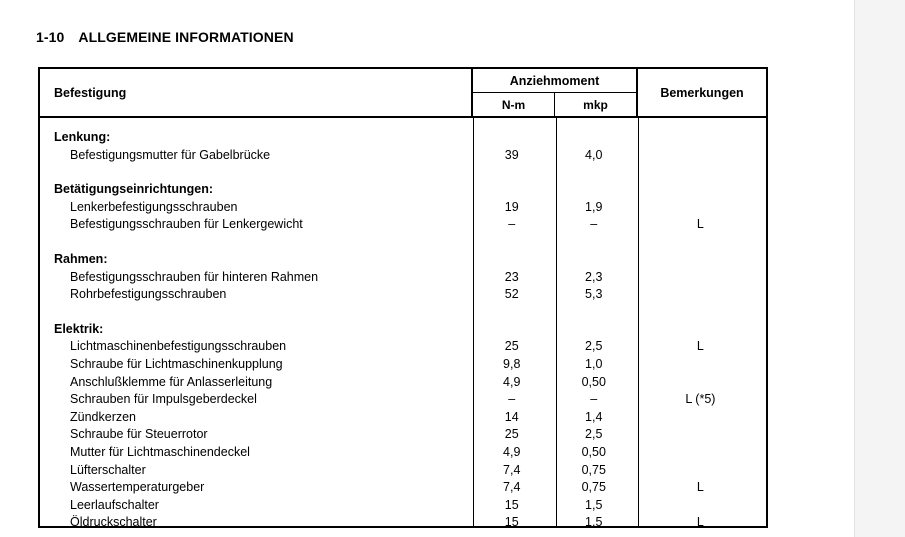 Image resolution: width=905 pixels, height=537 pixels. Describe the element at coordinates (82, 137) in the screenshot. I see `section-heading: Lenkung:` at that location.